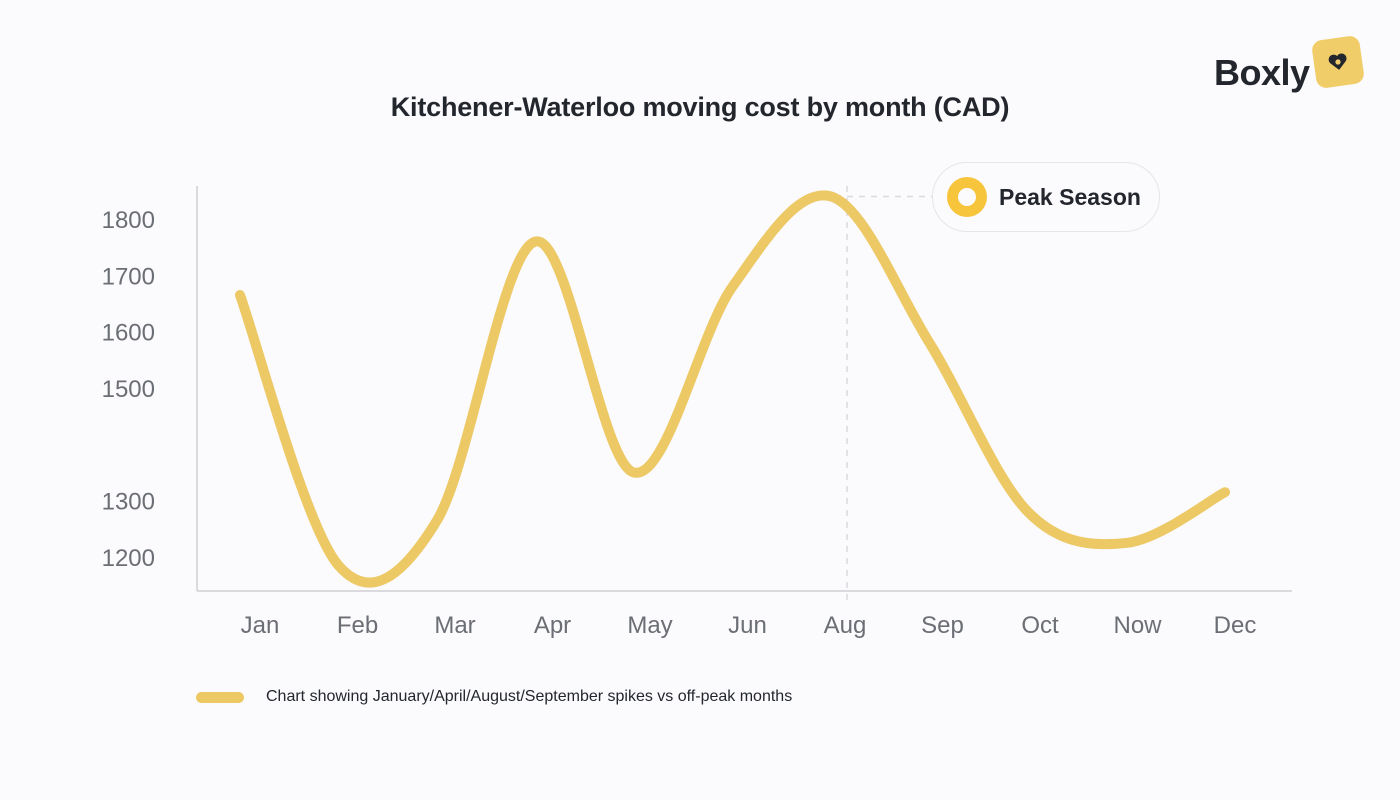  Describe the element at coordinates (128, 333) in the screenshot. I see `y-tick-label: 1600` at that location.